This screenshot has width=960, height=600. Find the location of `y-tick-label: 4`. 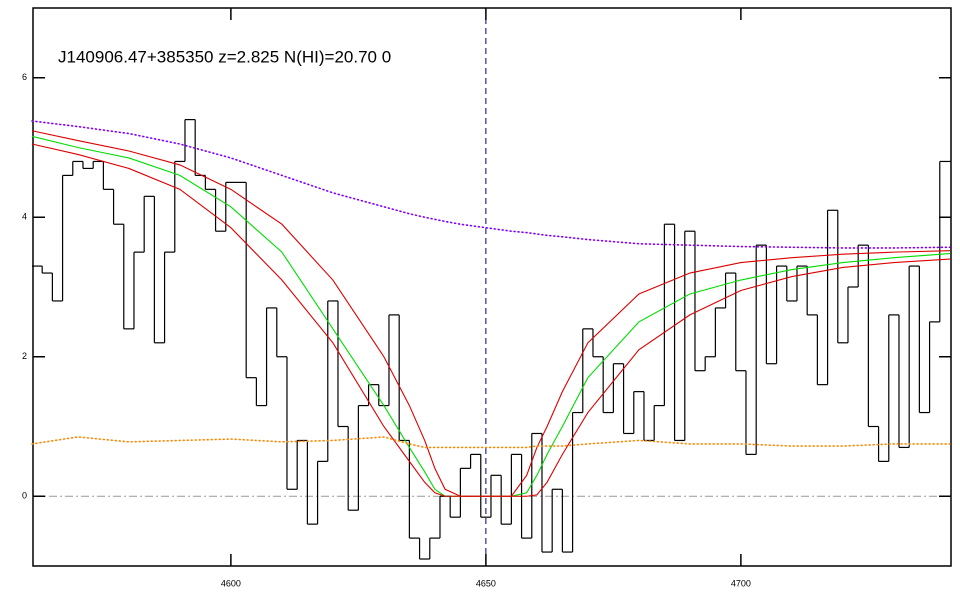

y-tick-label: 4 is located at coordinates (24, 217).